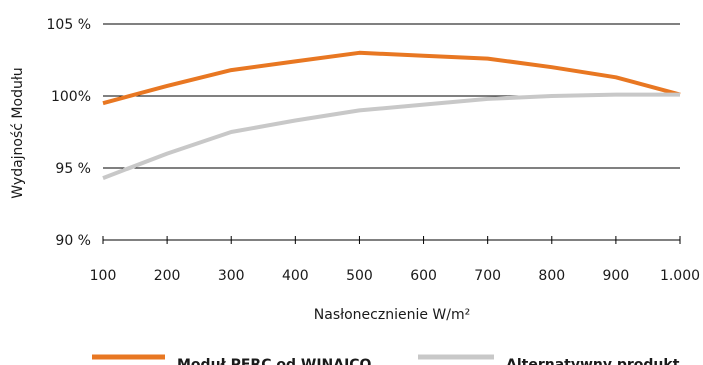  What do you see at coordinates (71, 97) in the screenshot?
I see `y-tick-label: 100%` at bounding box center [71, 97].